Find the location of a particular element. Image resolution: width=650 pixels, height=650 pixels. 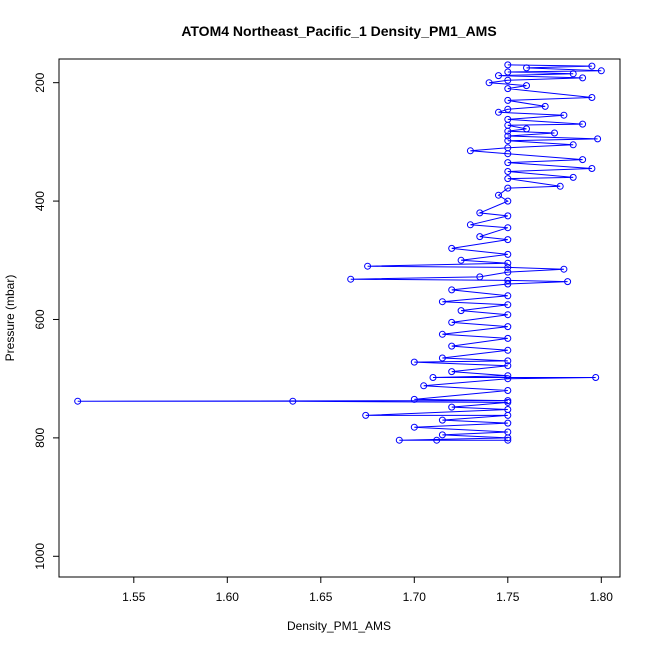

y-tick-label: 800 is located at coordinates (40, 438).